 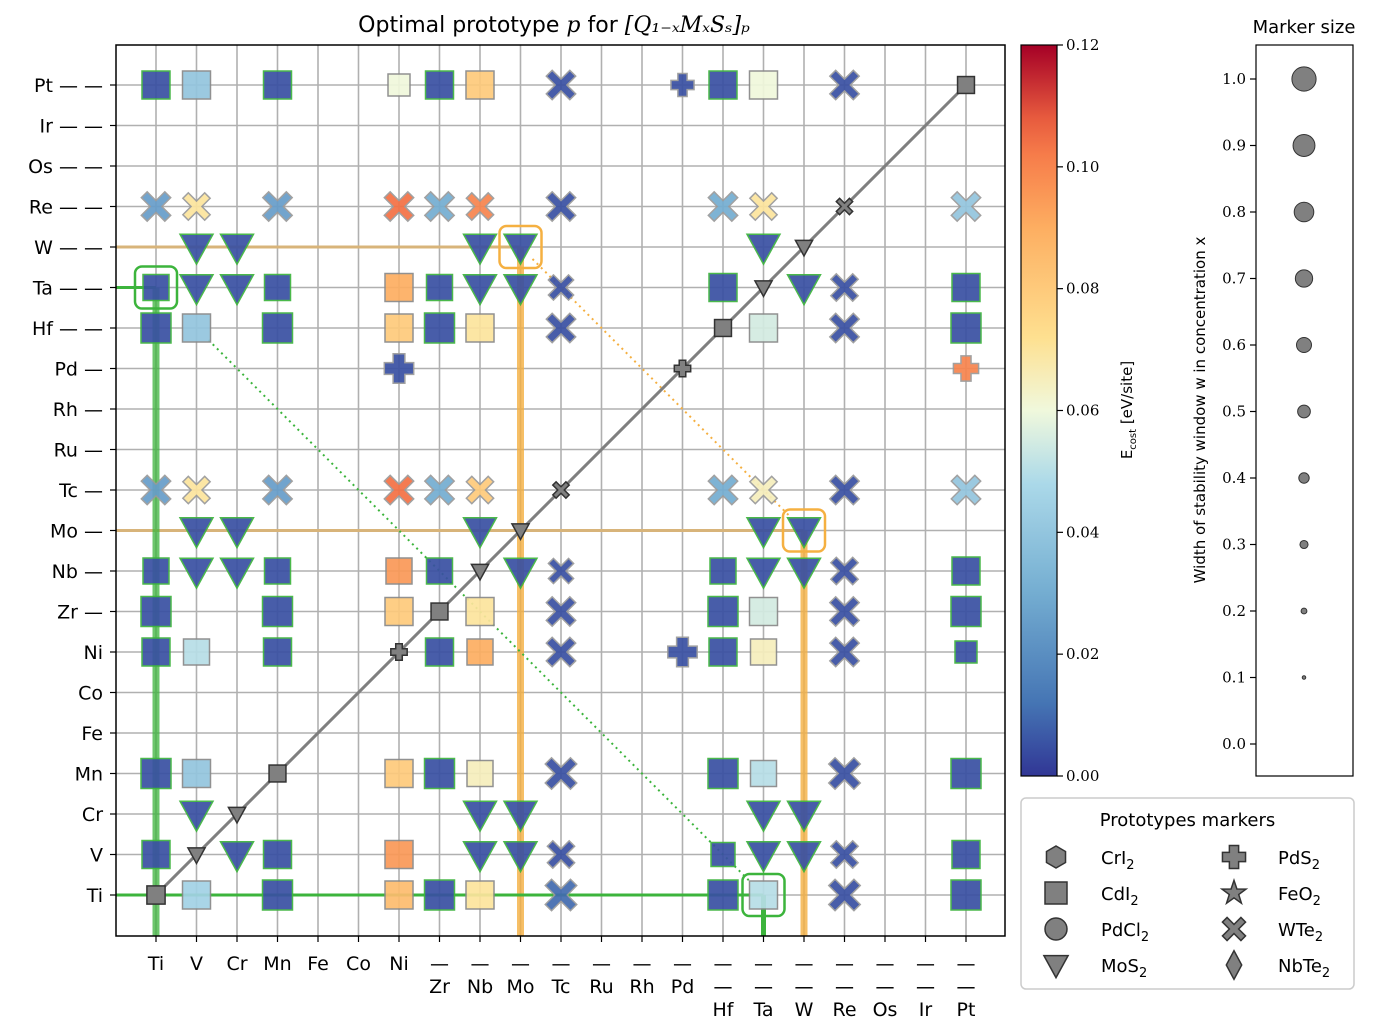 What do you see at coordinates (682, 368) in the screenshot?
I see `point-plus` at bounding box center [682, 368].